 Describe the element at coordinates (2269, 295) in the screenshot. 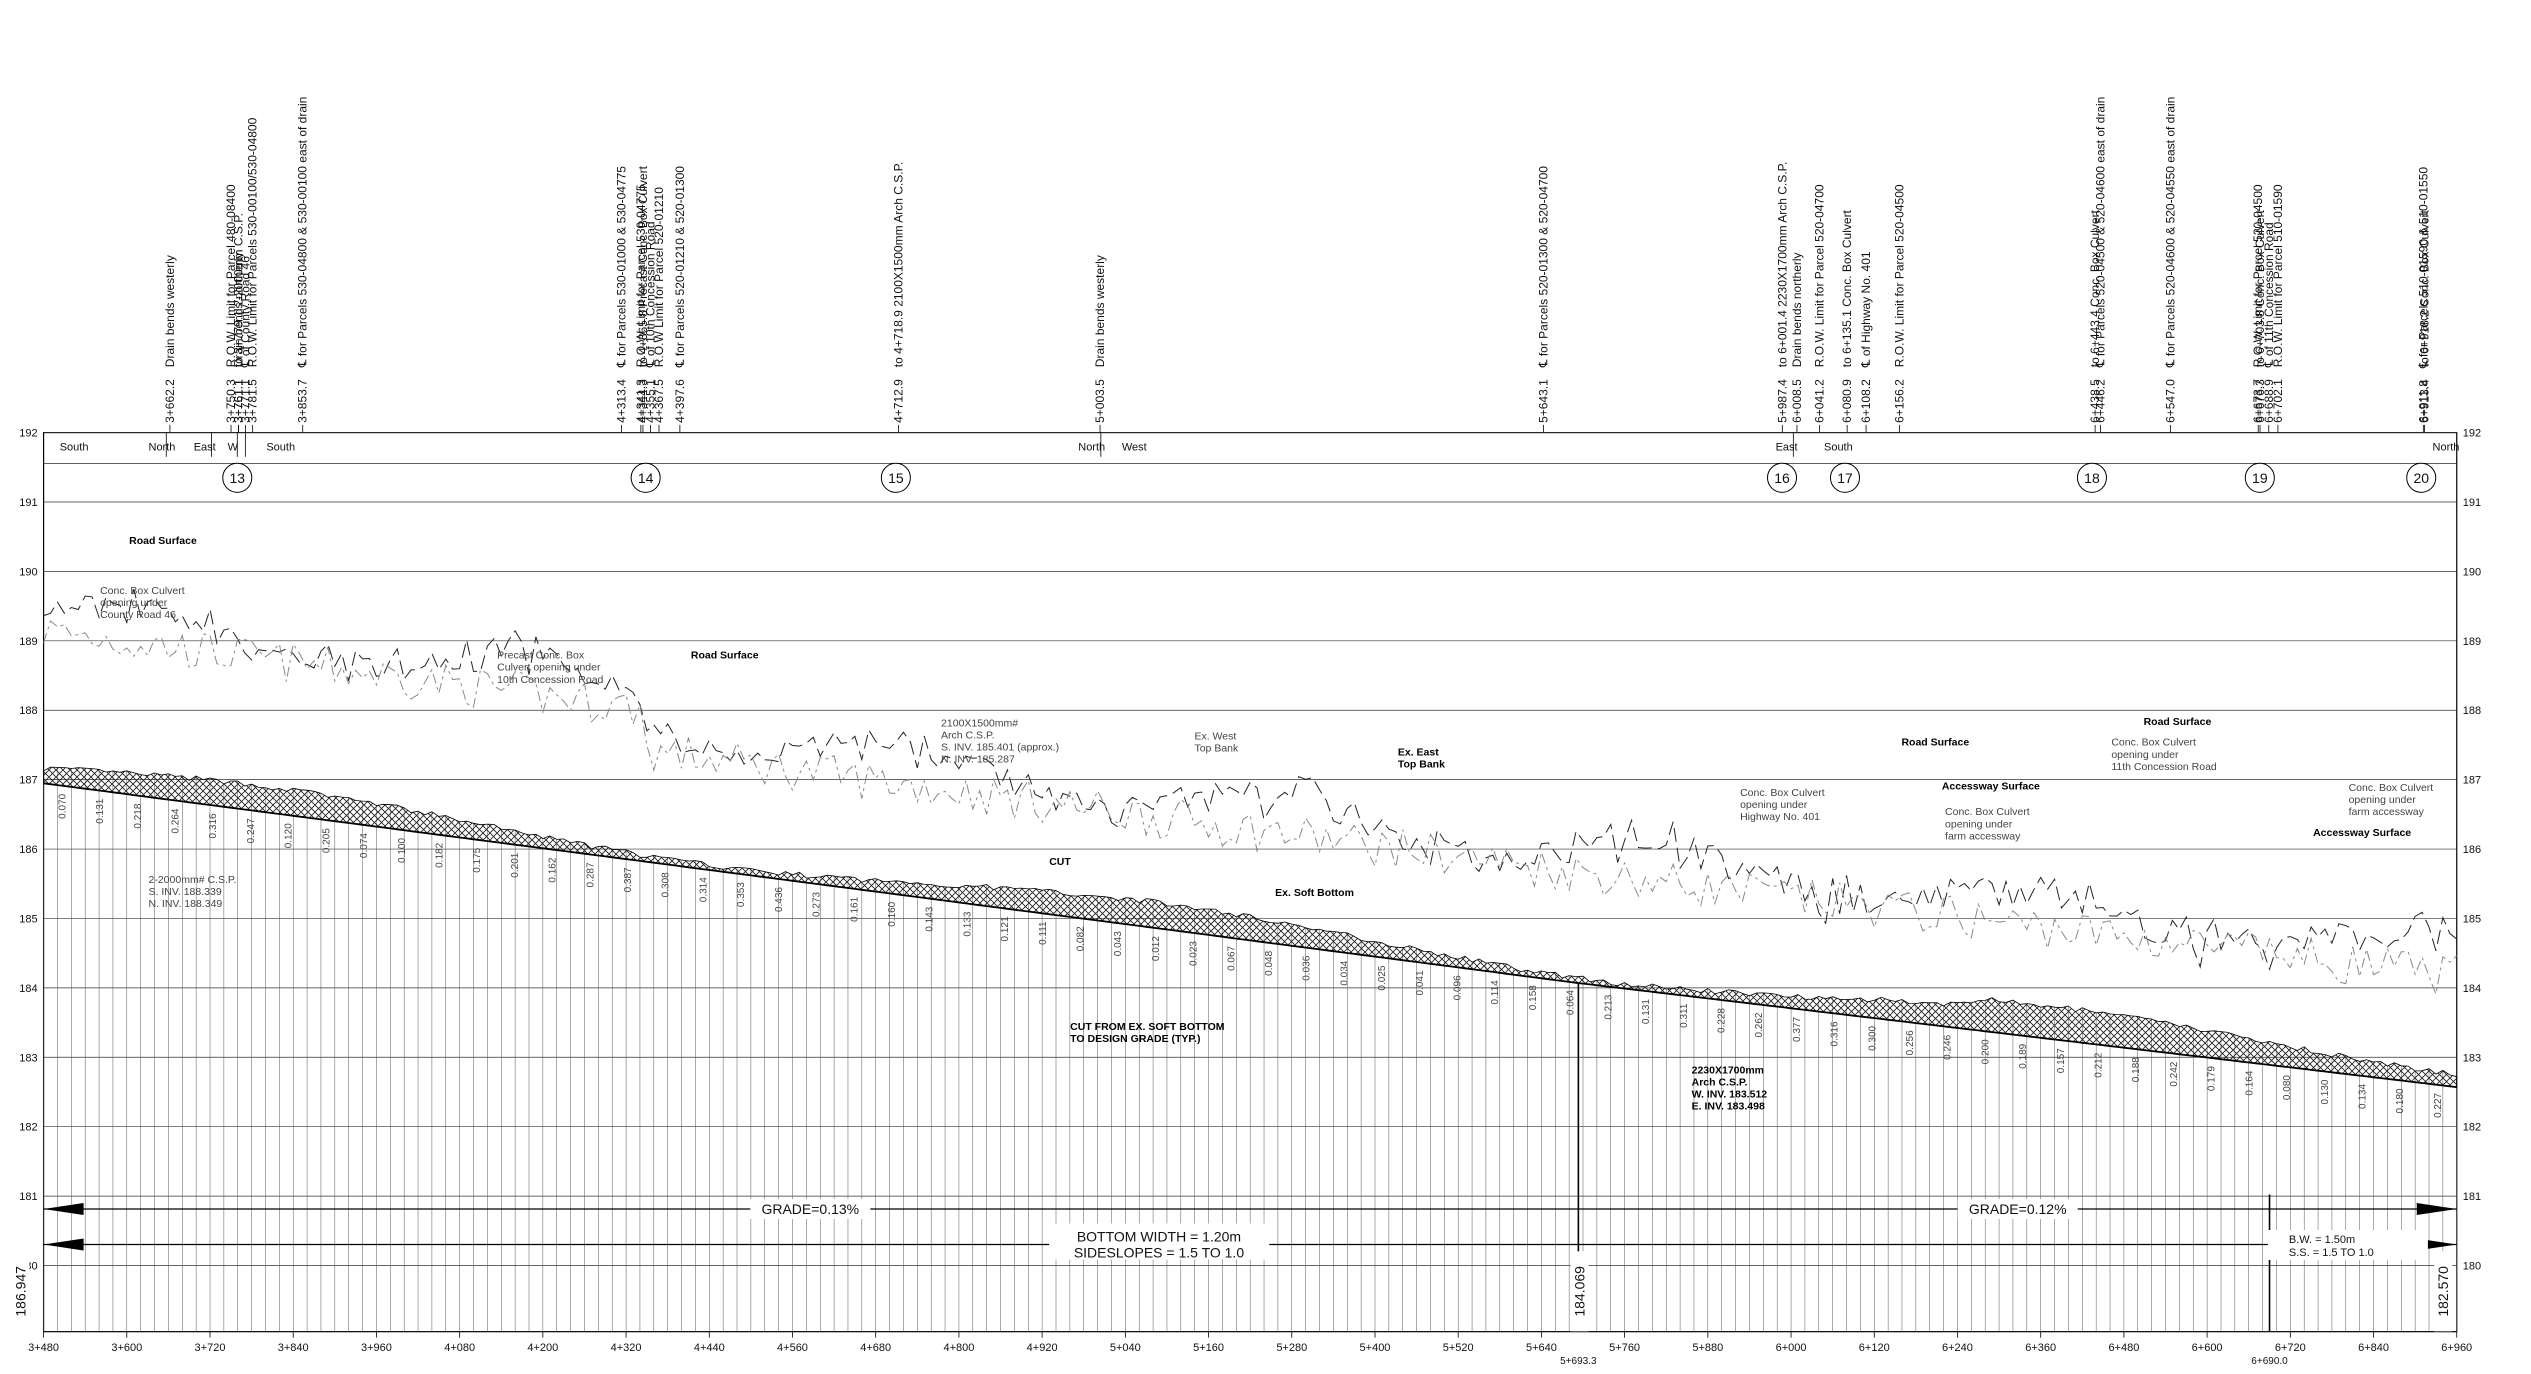

I see `annotation-text: ℄ of 11th Concession Road` at that location.